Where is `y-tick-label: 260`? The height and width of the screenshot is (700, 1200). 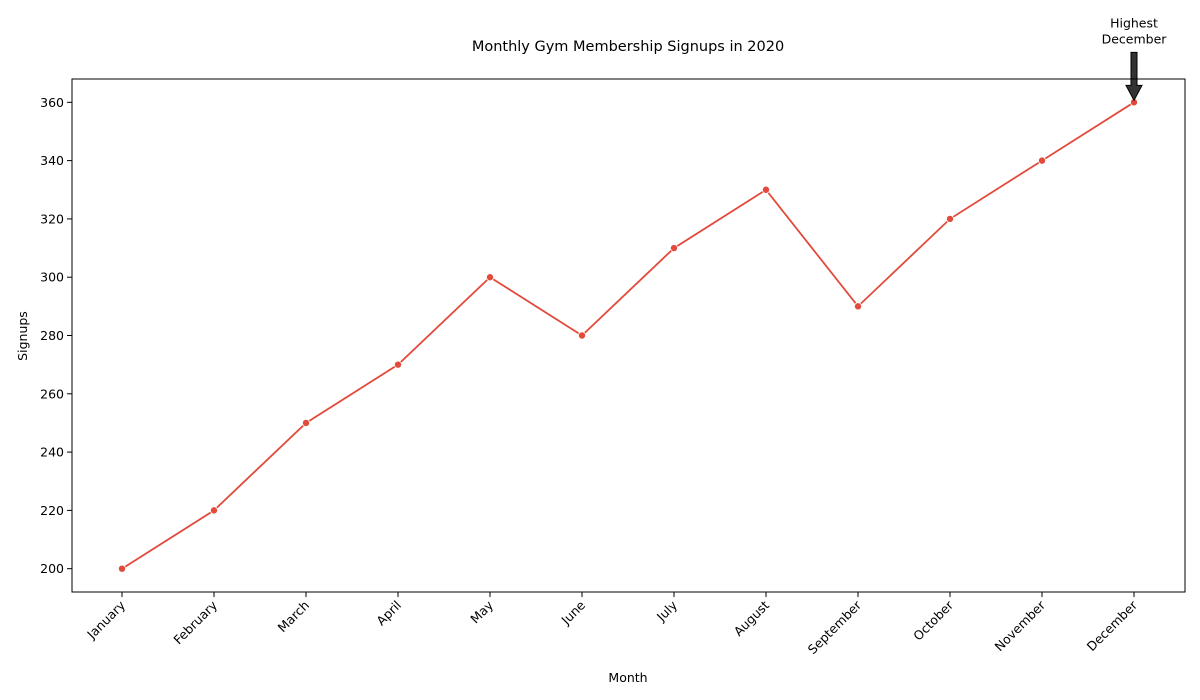 y-tick-label: 260 is located at coordinates (52, 393).